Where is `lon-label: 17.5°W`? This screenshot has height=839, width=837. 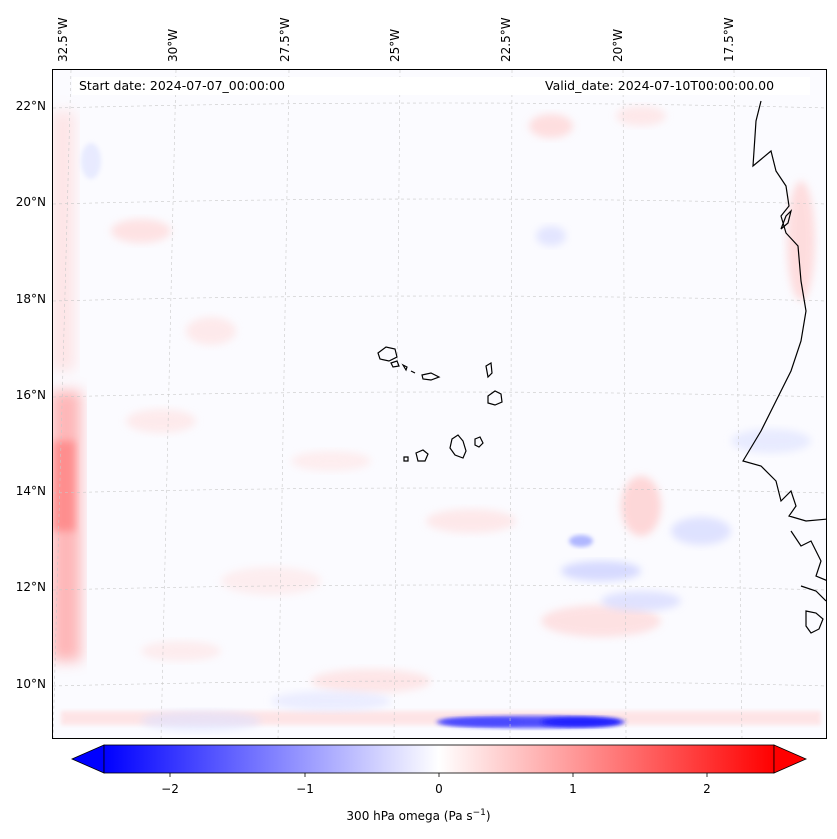 lon-label: 17.5°W is located at coordinates (729, 39).